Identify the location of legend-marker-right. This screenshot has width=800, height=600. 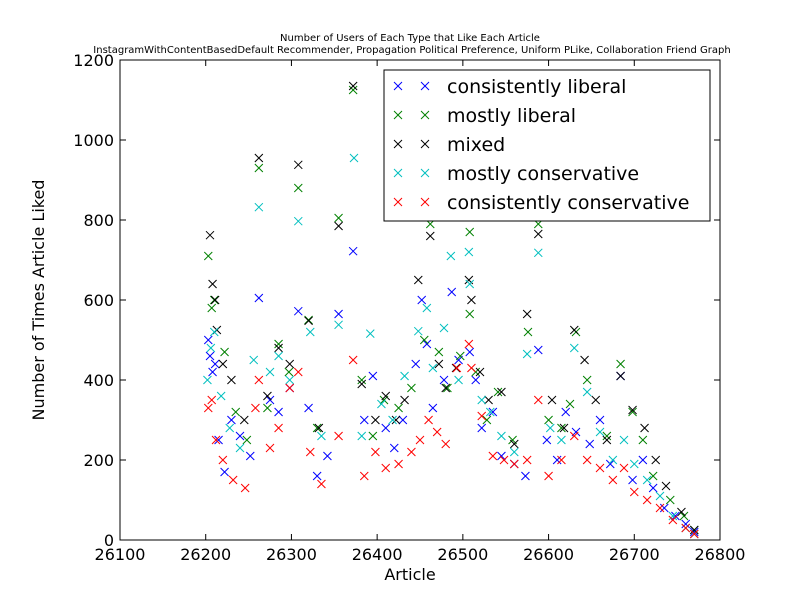
(425, 173).